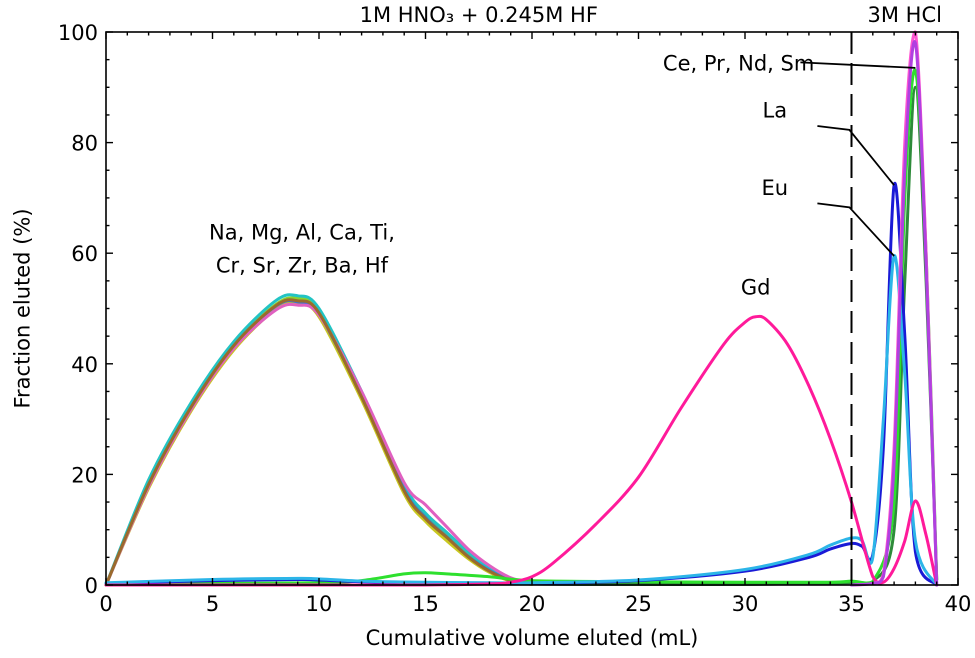  Describe the element at coordinates (532, 604) in the screenshot. I see `x-tick-label: 20` at that location.